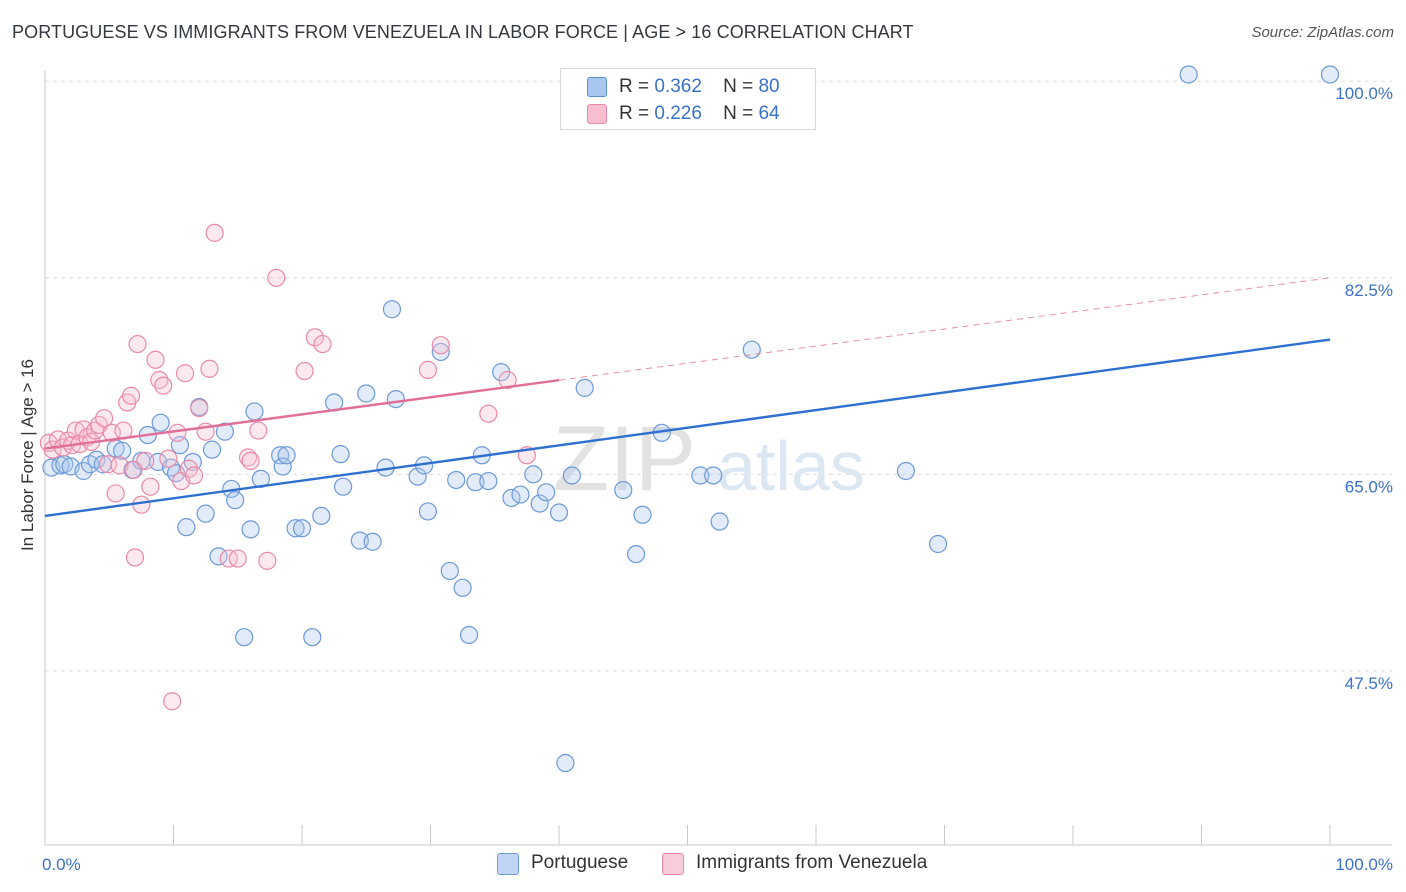 This screenshot has height=892, width=1406. What do you see at coordinates (769, 86) in the screenshot?
I see `legend-n-value: 80` at bounding box center [769, 86].